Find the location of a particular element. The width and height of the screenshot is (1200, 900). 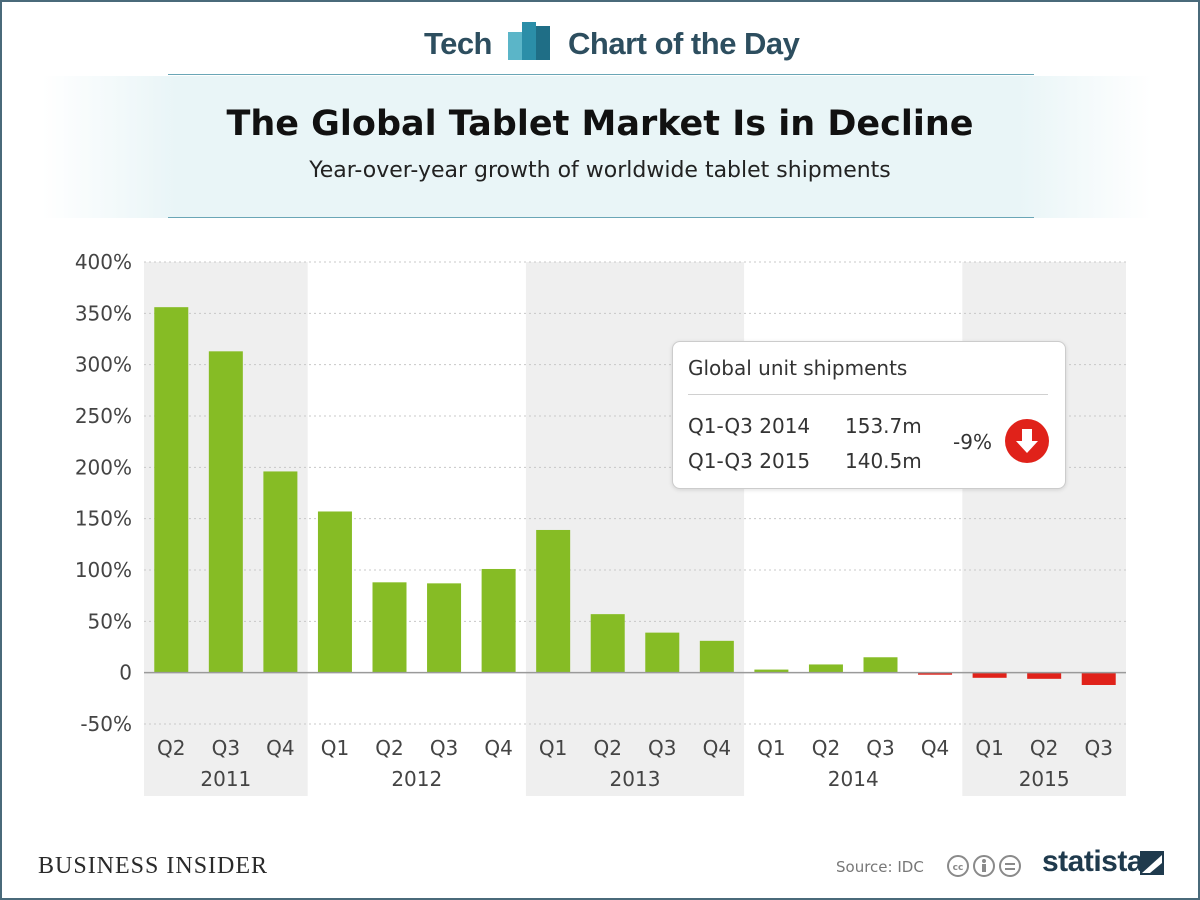

year-label: 2011 is located at coordinates (225, 779).